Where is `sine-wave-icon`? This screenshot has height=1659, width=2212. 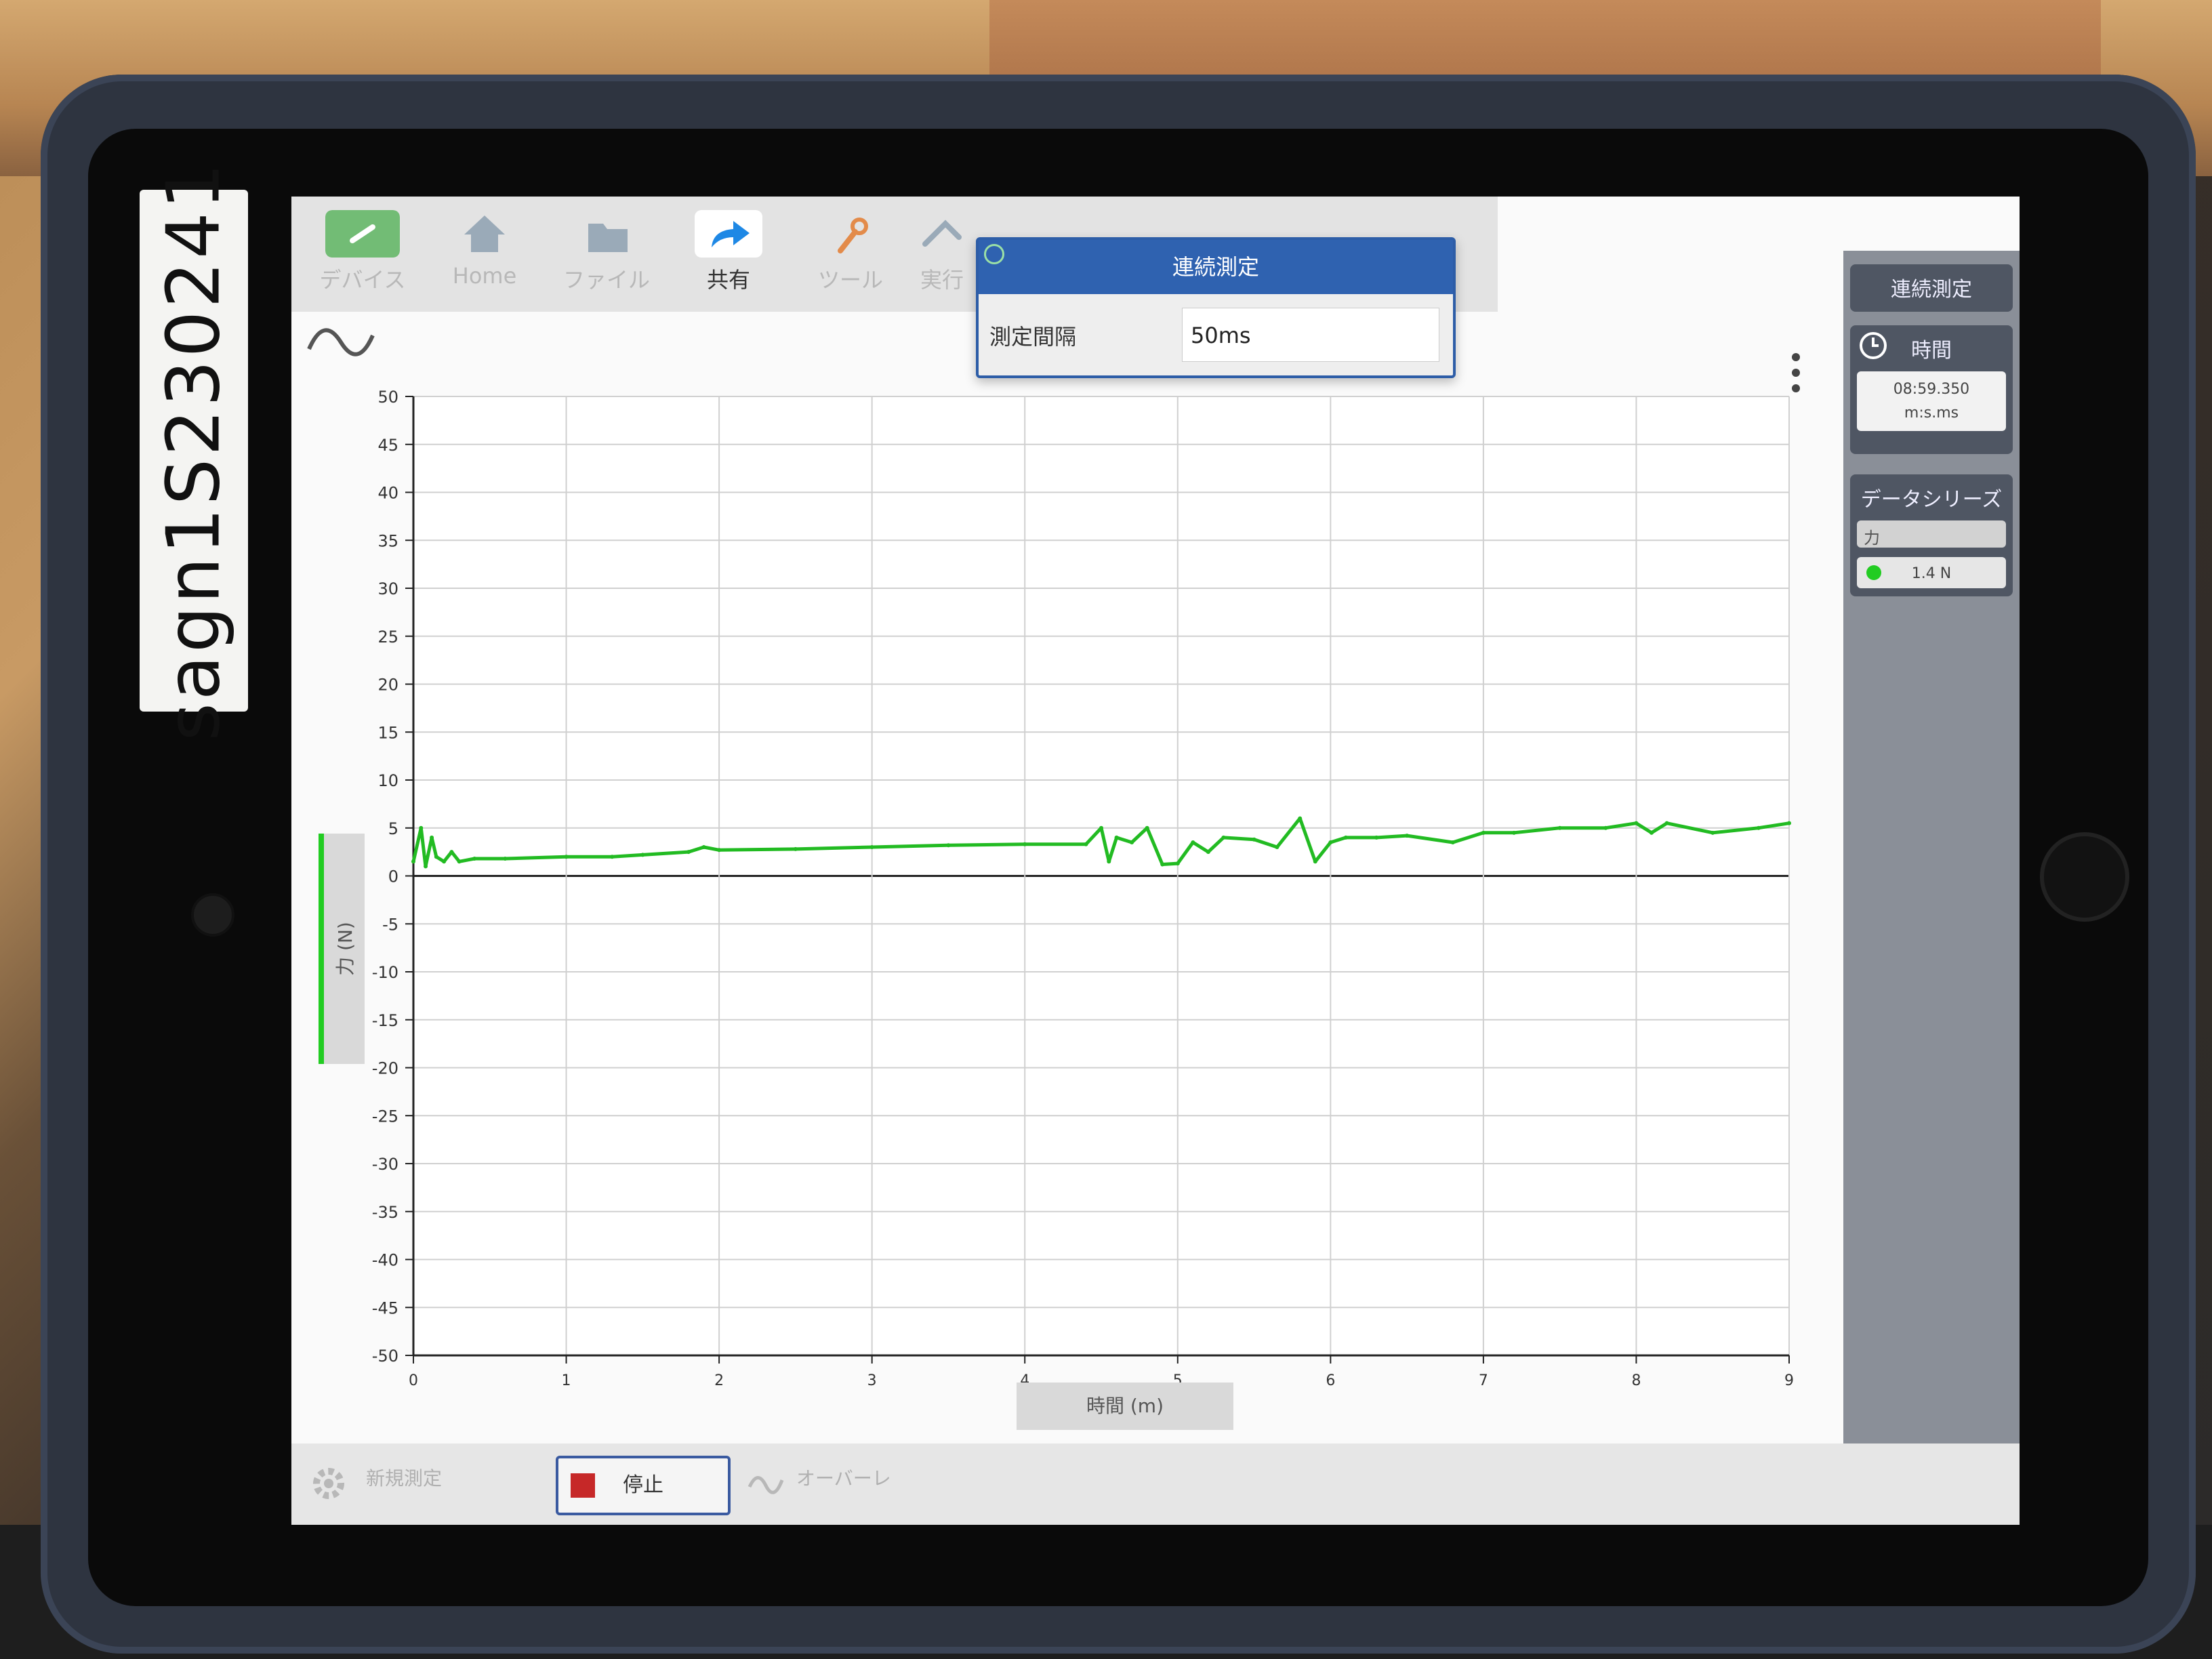
sine-wave-icon is located at coordinates (341, 342).